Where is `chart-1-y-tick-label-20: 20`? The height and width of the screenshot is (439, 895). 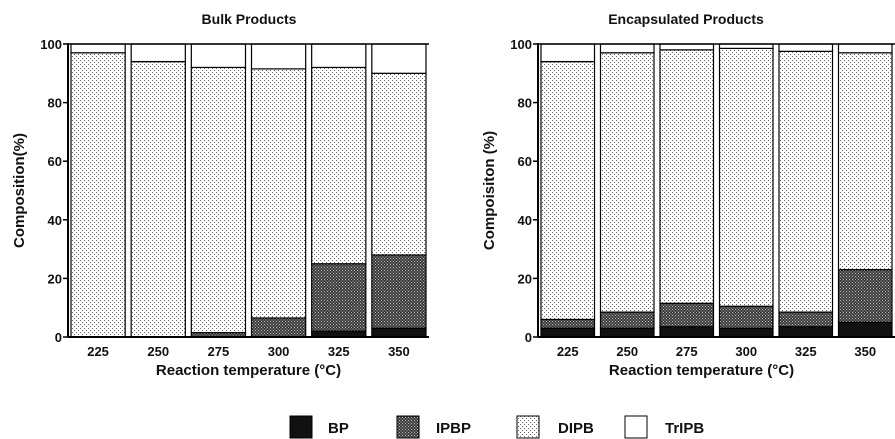 chart-1-y-tick-label-20: 20 is located at coordinates (525, 278).